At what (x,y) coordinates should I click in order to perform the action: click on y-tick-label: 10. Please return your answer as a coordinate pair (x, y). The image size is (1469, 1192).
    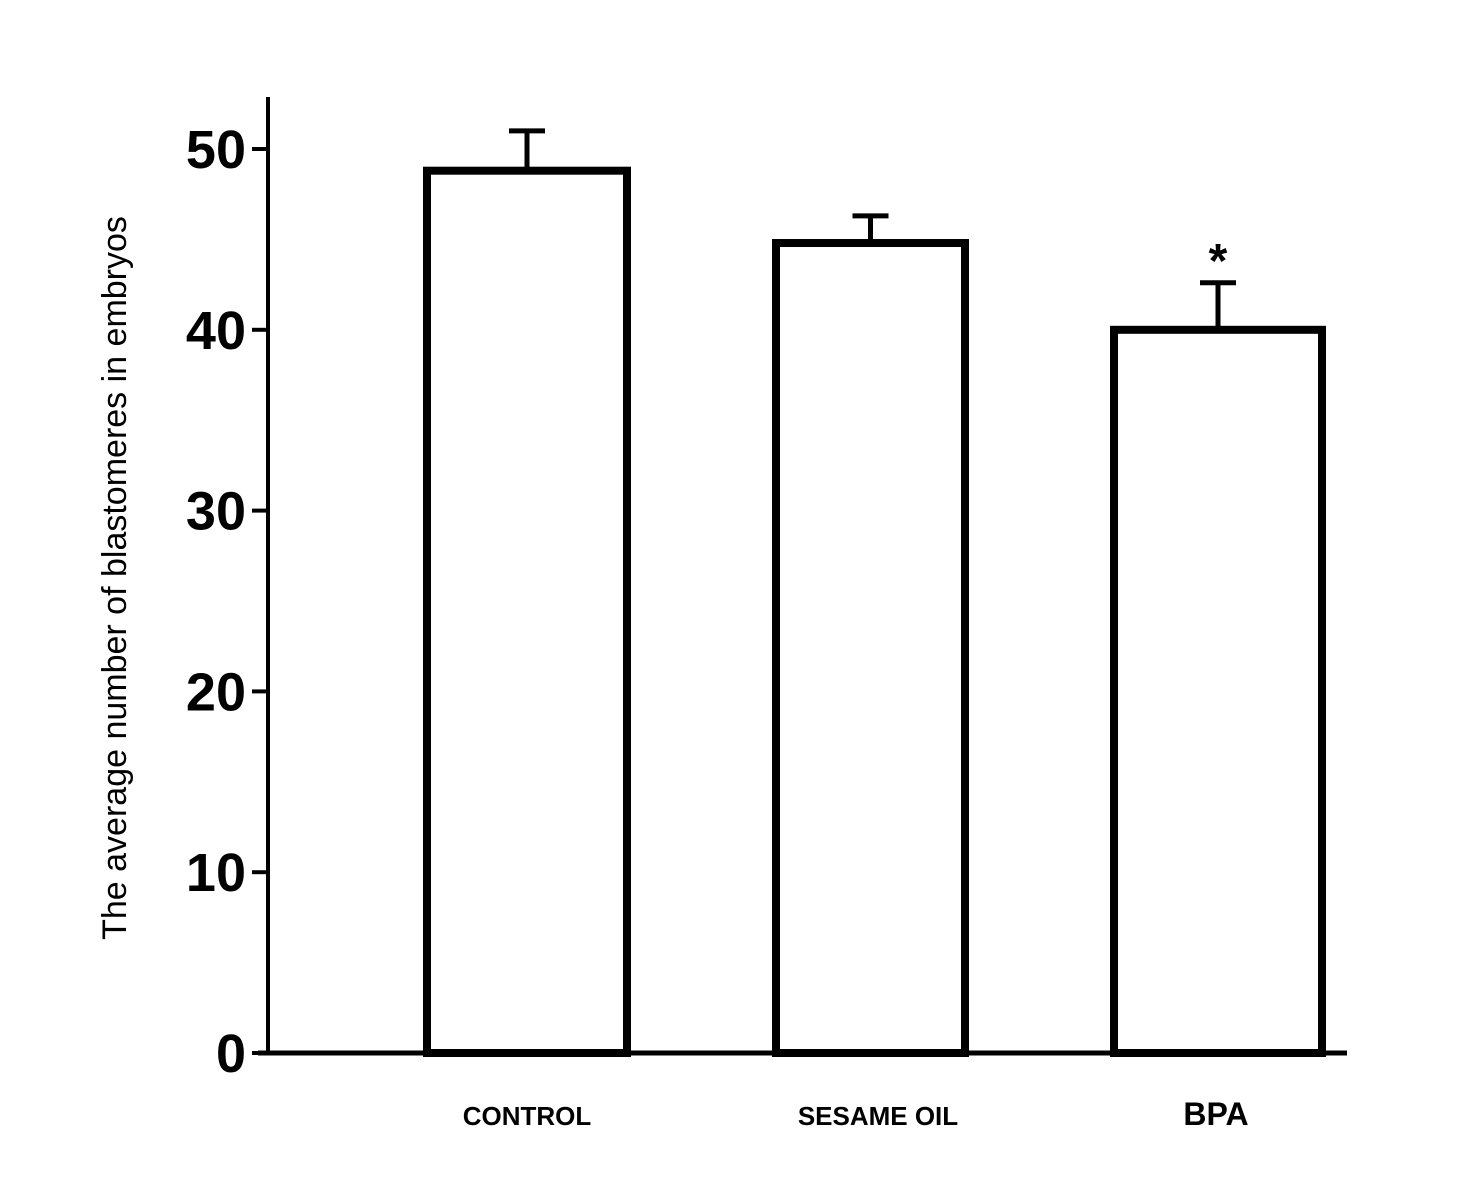
    Looking at the image, I should click on (216, 873).